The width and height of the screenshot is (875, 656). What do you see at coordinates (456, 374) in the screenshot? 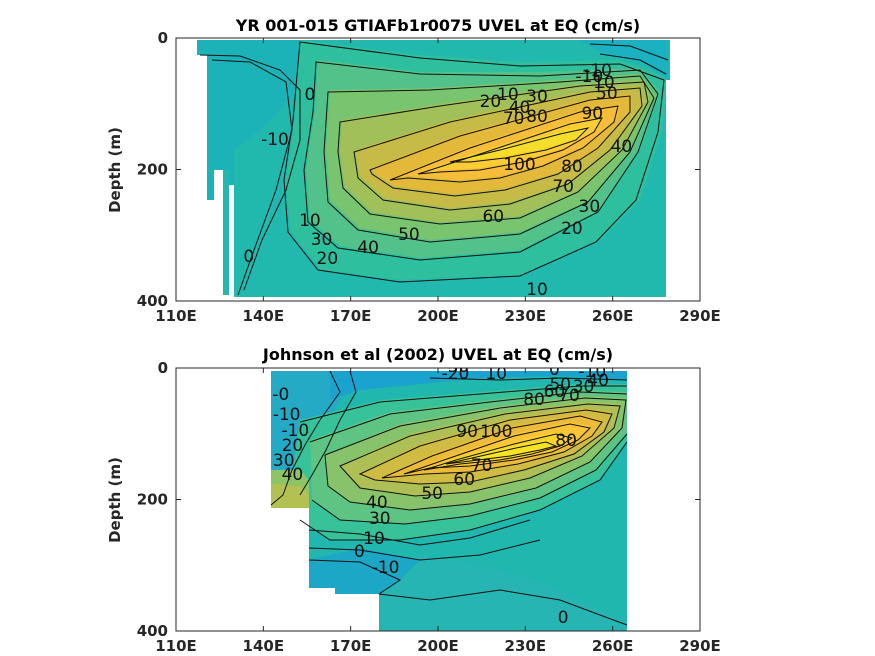
I see `contour-label: -20` at bounding box center [456, 374].